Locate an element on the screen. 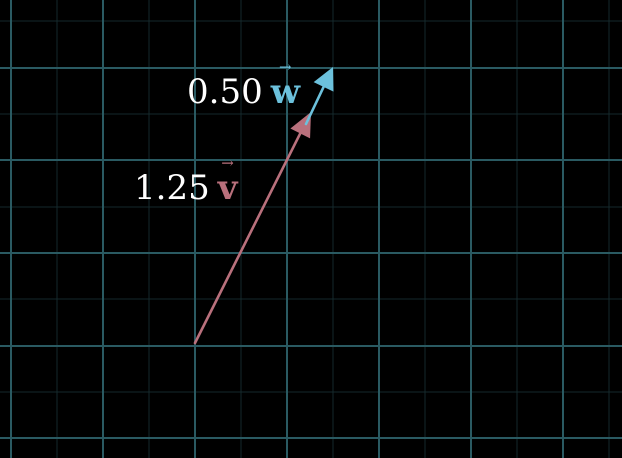 Image resolution: width=622 pixels, height=458 pixels. label-w-letter: w is located at coordinates (285, 92).